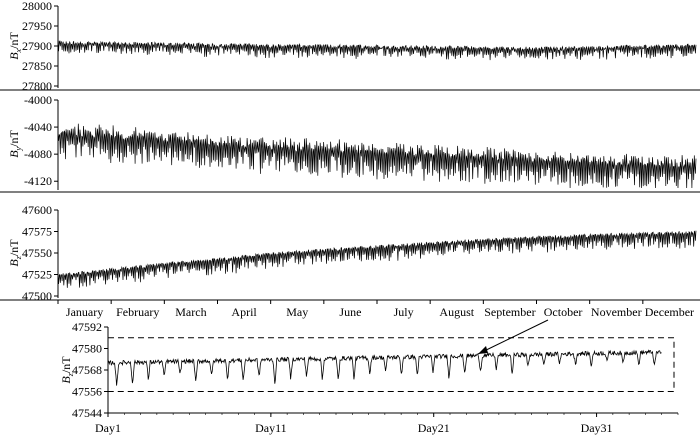 Image resolution: width=700 pixels, height=441 pixels. What do you see at coordinates (385, 367) in the screenshot?
I see `daily-series` at bounding box center [385, 367].